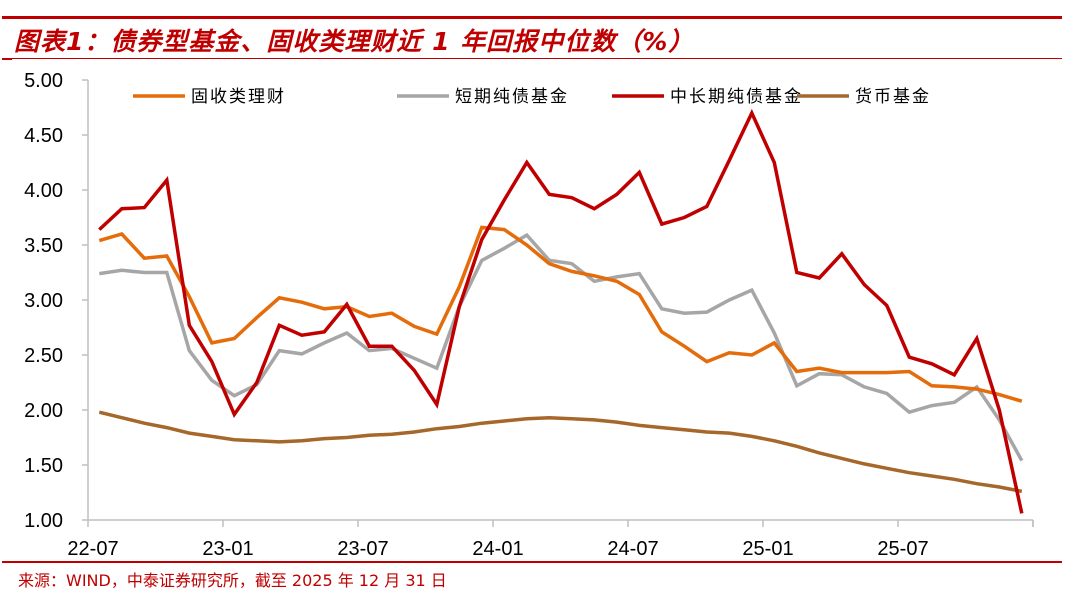 This screenshot has height=598, width=1076. I want to click on legend-label: 中长期纯债基金, so click(736, 97).